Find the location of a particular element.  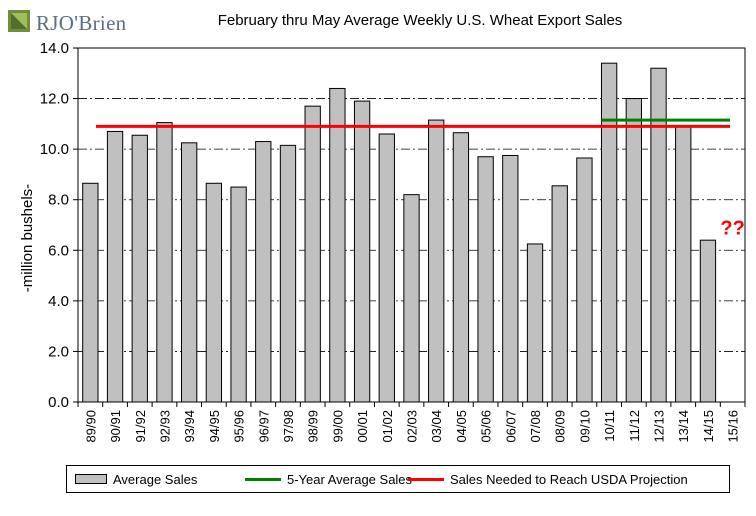

legend-item-5yr-average: 5-Year Average Sales is located at coordinates (328, 479).